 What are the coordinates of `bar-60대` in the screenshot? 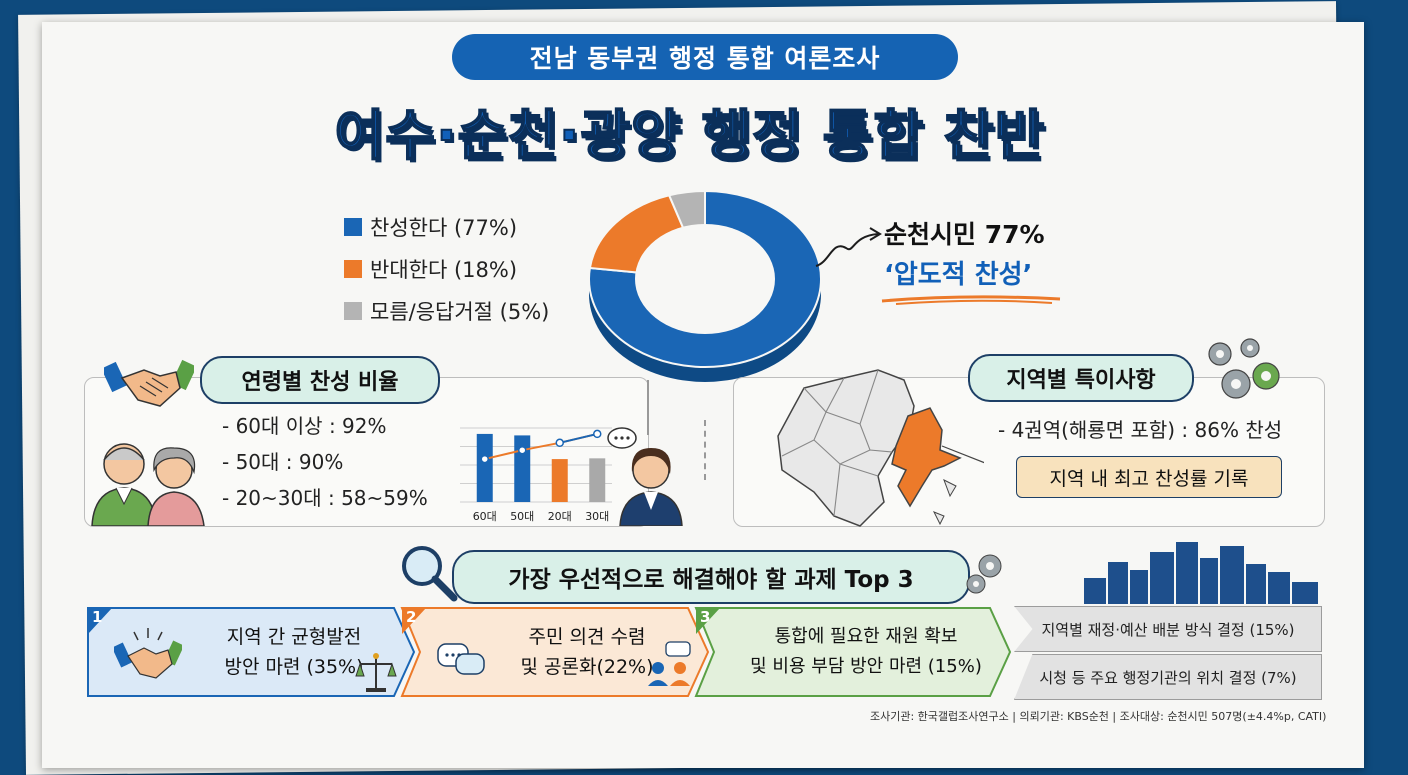 It's located at (484, 467).